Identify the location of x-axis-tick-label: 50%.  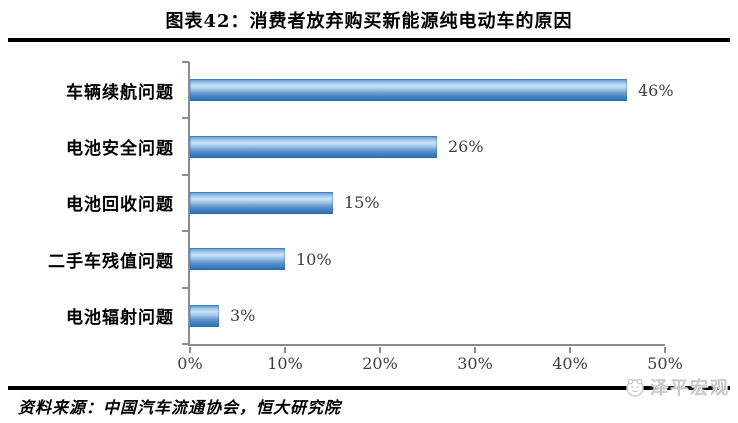
(665, 363).